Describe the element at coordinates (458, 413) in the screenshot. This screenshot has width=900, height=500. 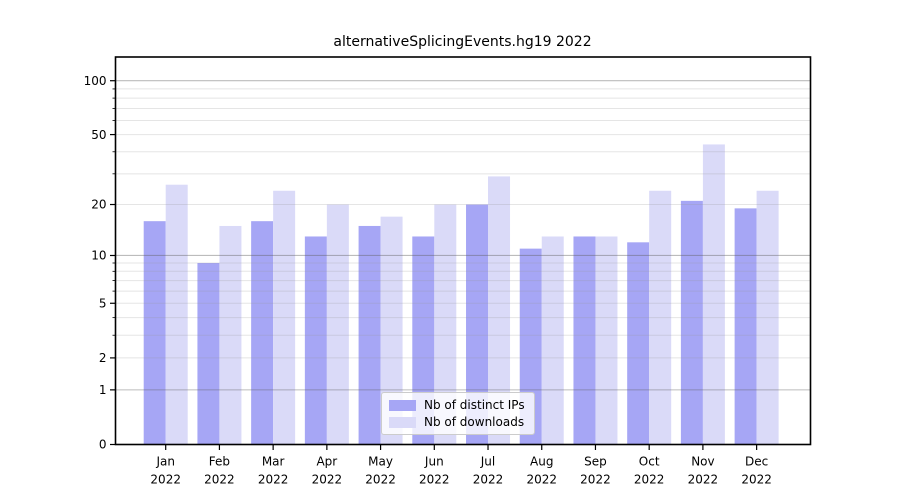
I see `legend: Nb of distinct IPs Nb of downloads` at that location.